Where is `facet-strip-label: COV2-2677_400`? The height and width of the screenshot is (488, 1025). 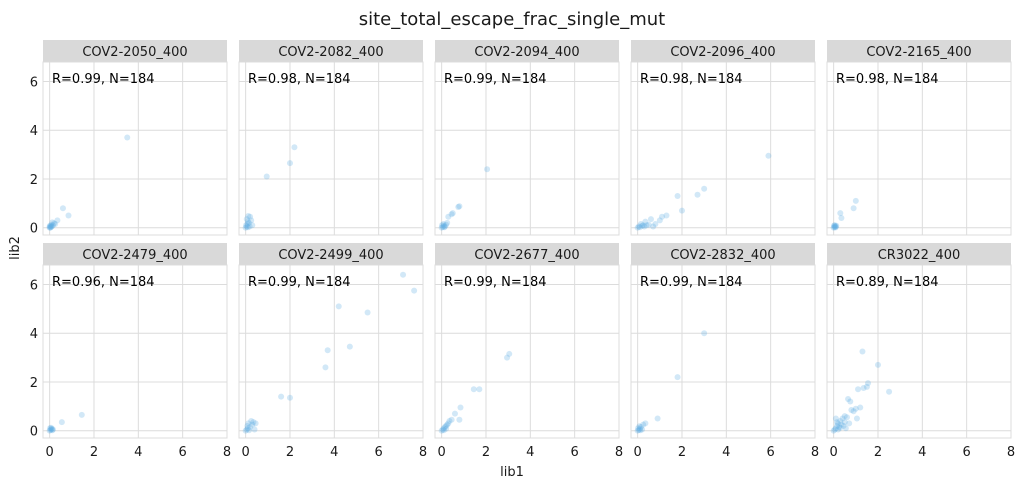
facet-strip-label: COV2-2677_400 is located at coordinates (526, 255).